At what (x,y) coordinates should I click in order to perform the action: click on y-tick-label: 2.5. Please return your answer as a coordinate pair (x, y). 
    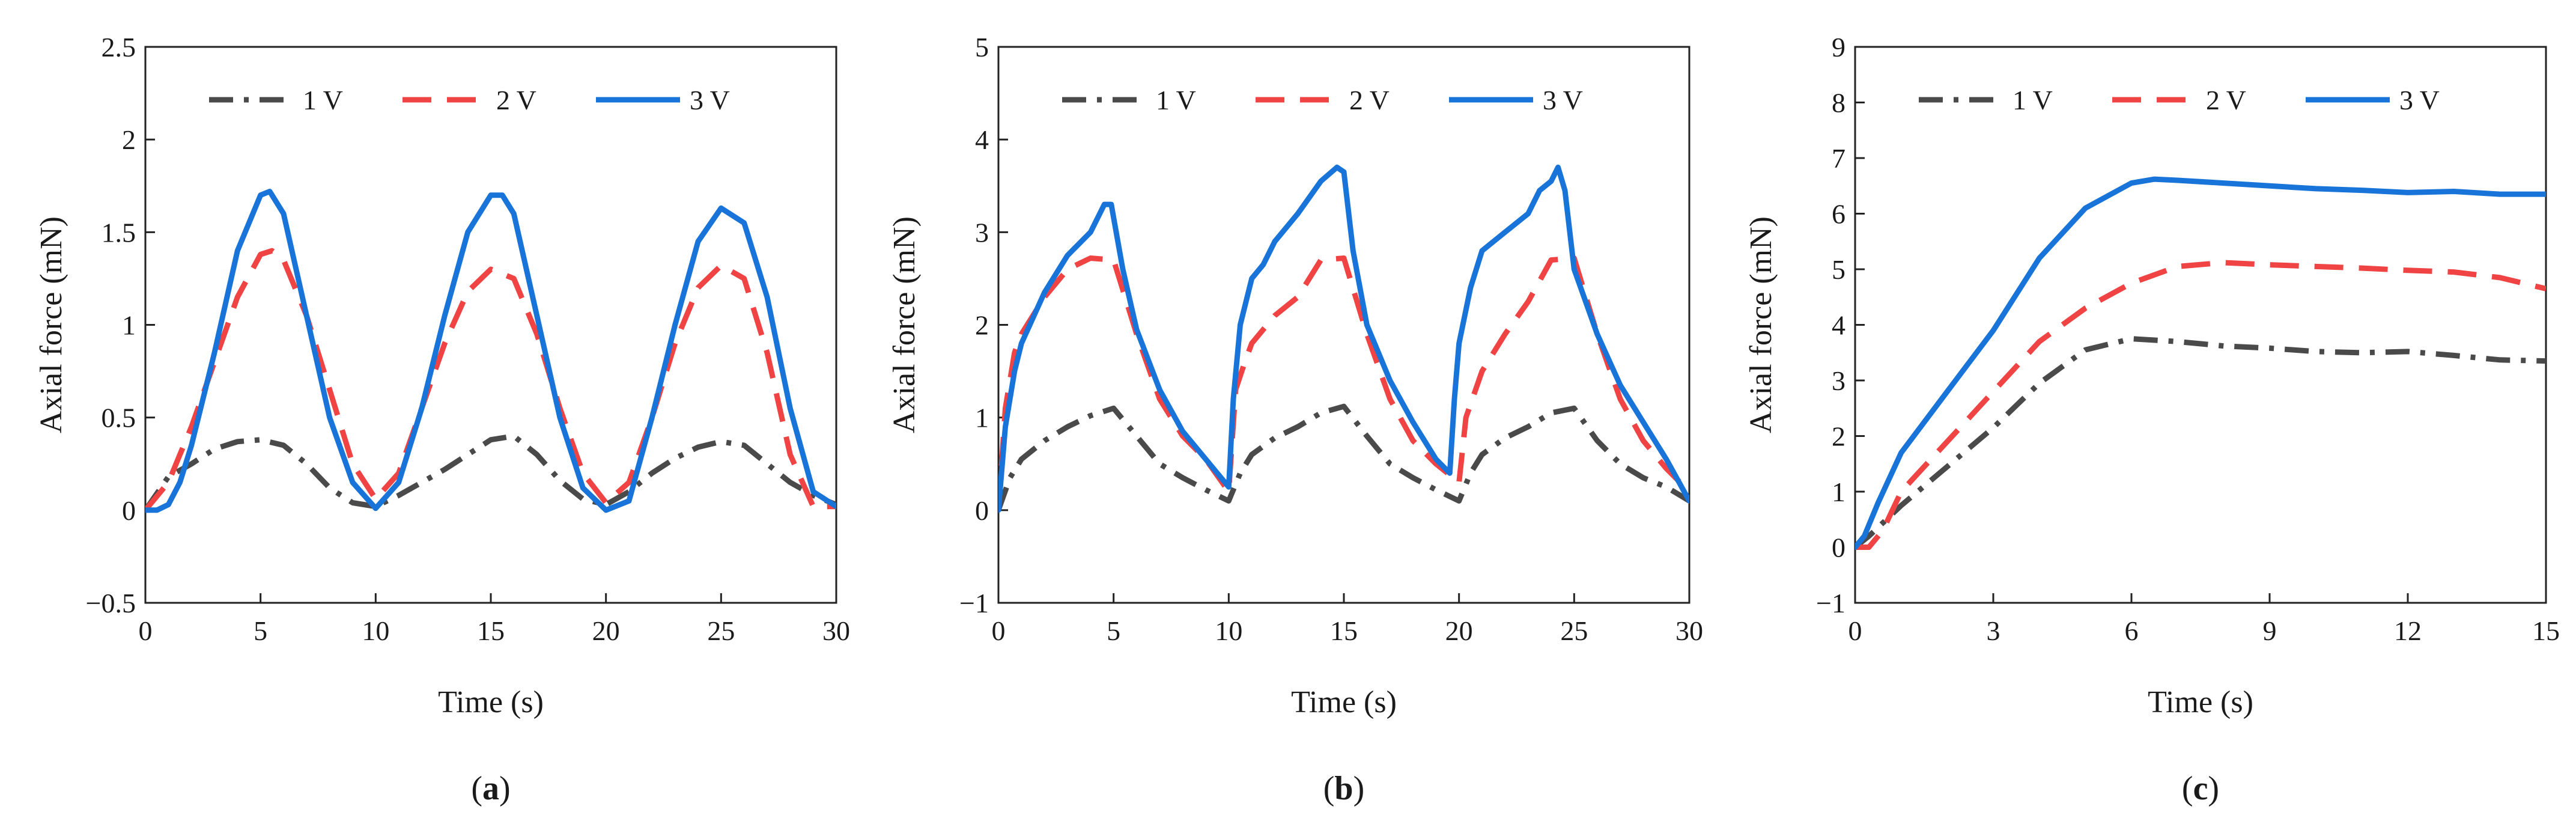
    Looking at the image, I should click on (119, 47).